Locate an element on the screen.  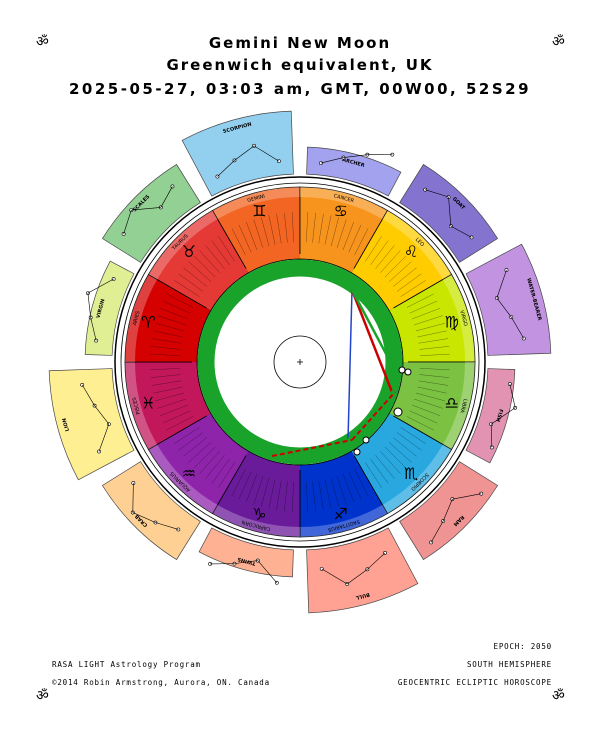
om-symbol-bottom-right: ॐ is located at coordinates (558, 696).